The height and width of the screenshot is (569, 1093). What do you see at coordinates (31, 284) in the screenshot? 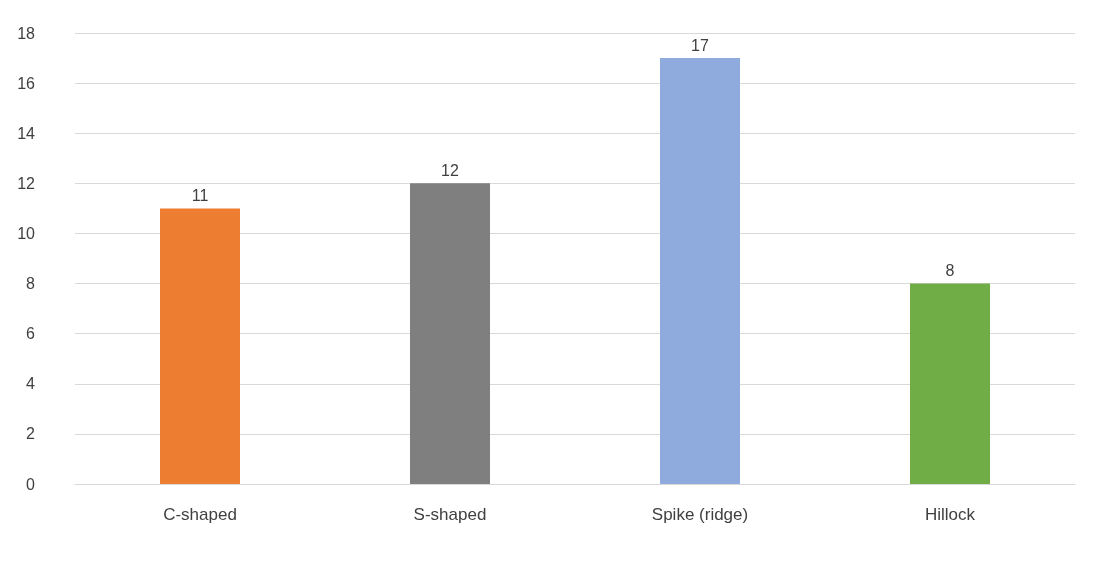
I see `y-tick-label: 8` at bounding box center [31, 284].